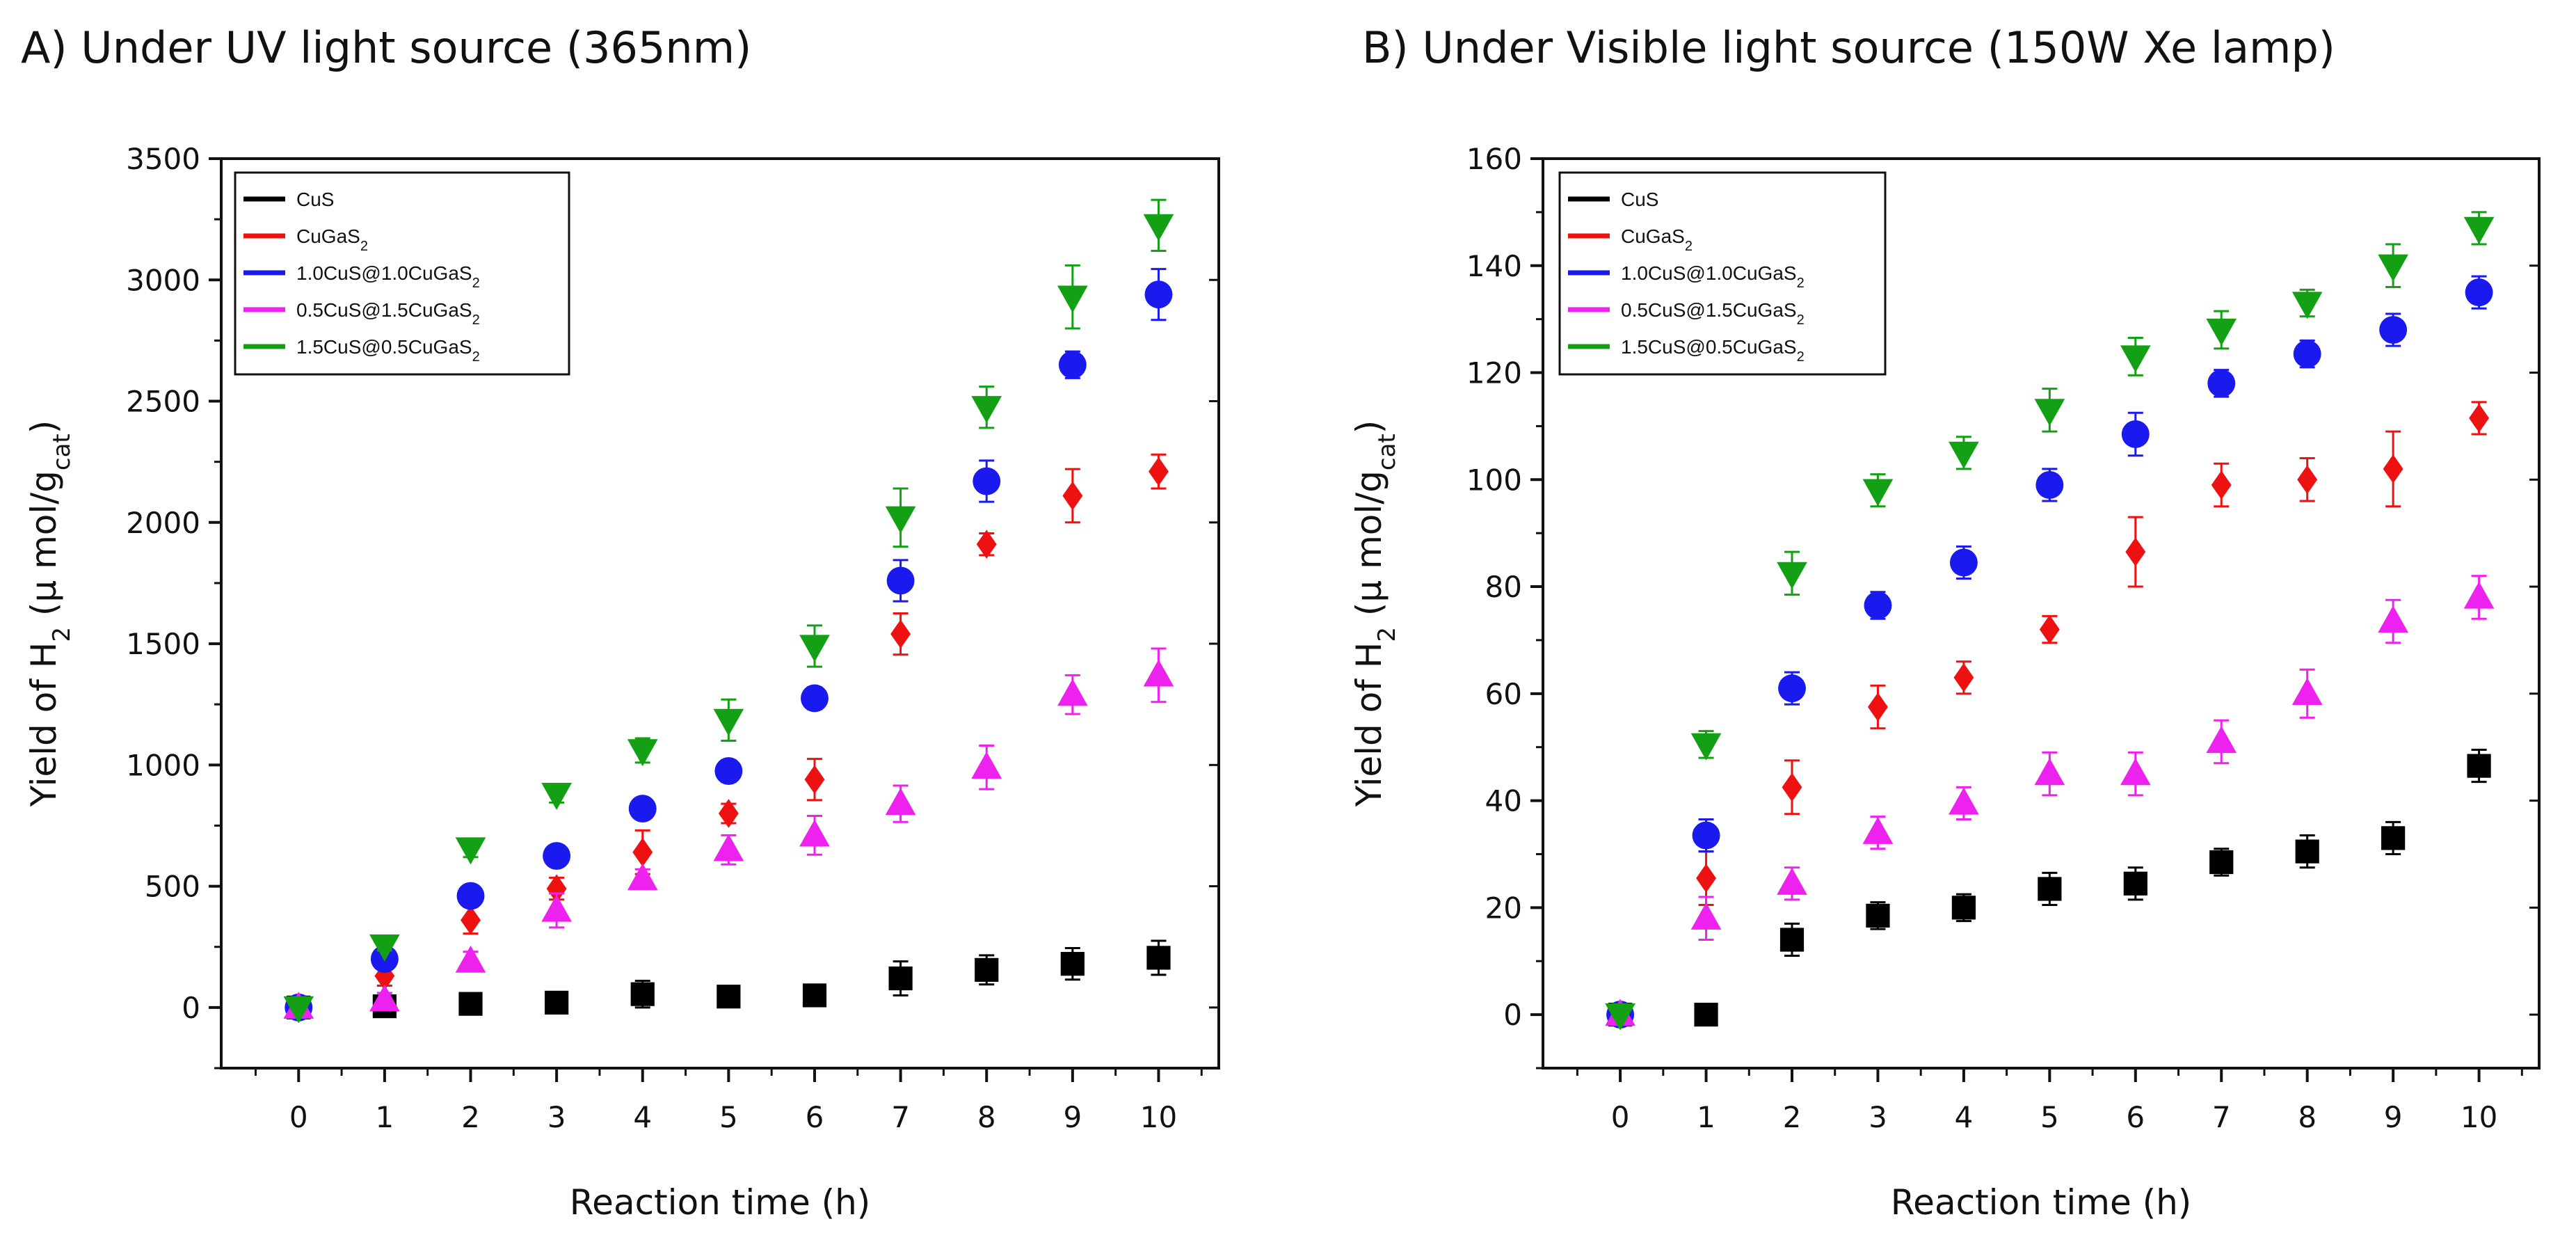  What do you see at coordinates (1709, 310) in the screenshot?
I see `legend-entry-label: 0.5CuS@1.5CuGaS` at bounding box center [1709, 310].